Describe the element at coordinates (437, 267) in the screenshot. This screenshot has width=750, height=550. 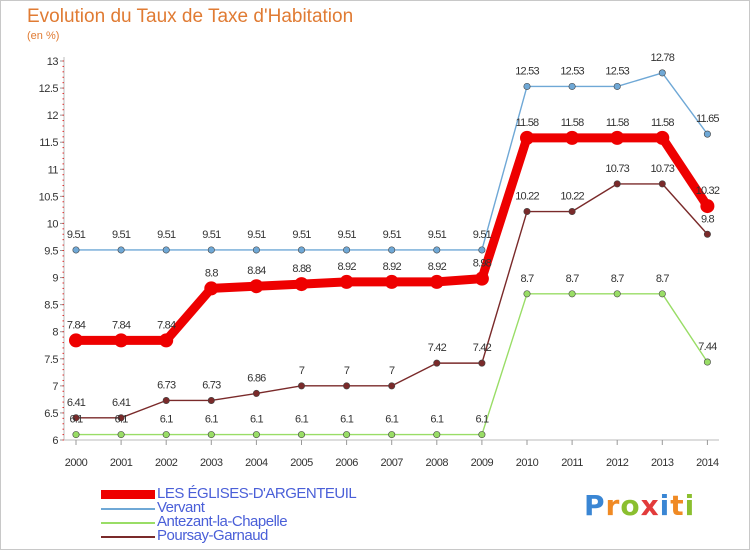
I see `data-label: 8.92` at that location.